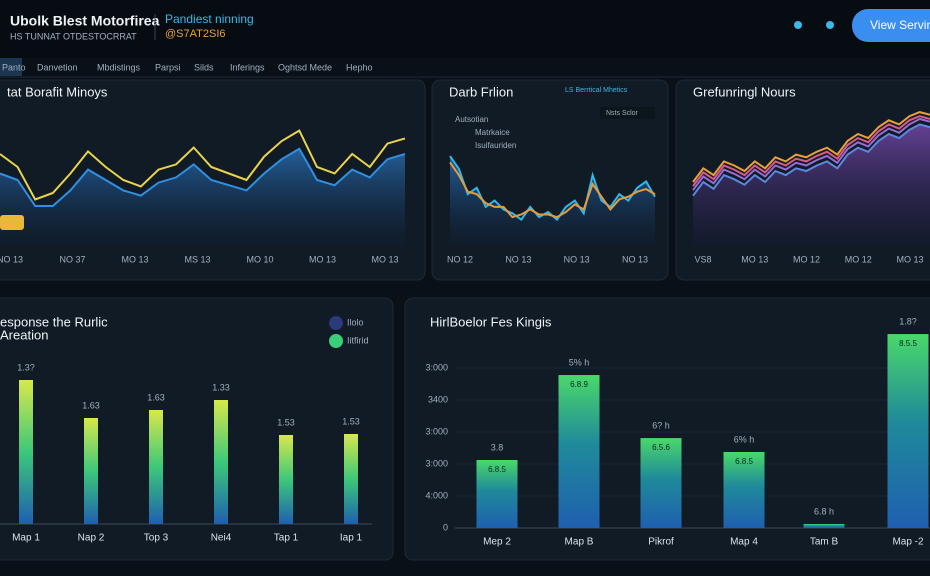  What do you see at coordinates (661, 542) in the screenshot?
I see `x-tick-label: Pikrof` at bounding box center [661, 542].